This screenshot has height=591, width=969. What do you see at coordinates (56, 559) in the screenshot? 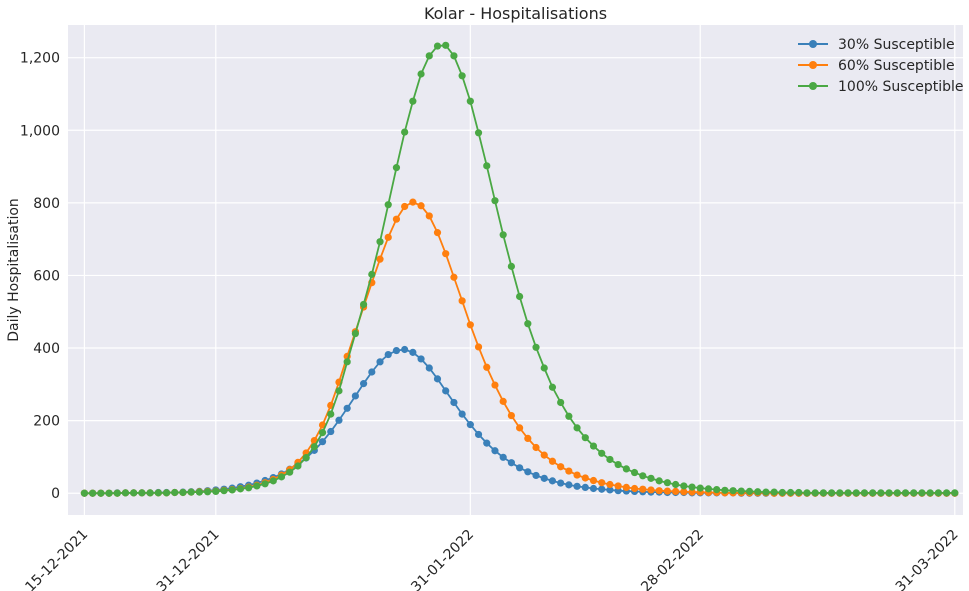
I see `x-tick-label: 15-12-2021` at bounding box center [56, 559].